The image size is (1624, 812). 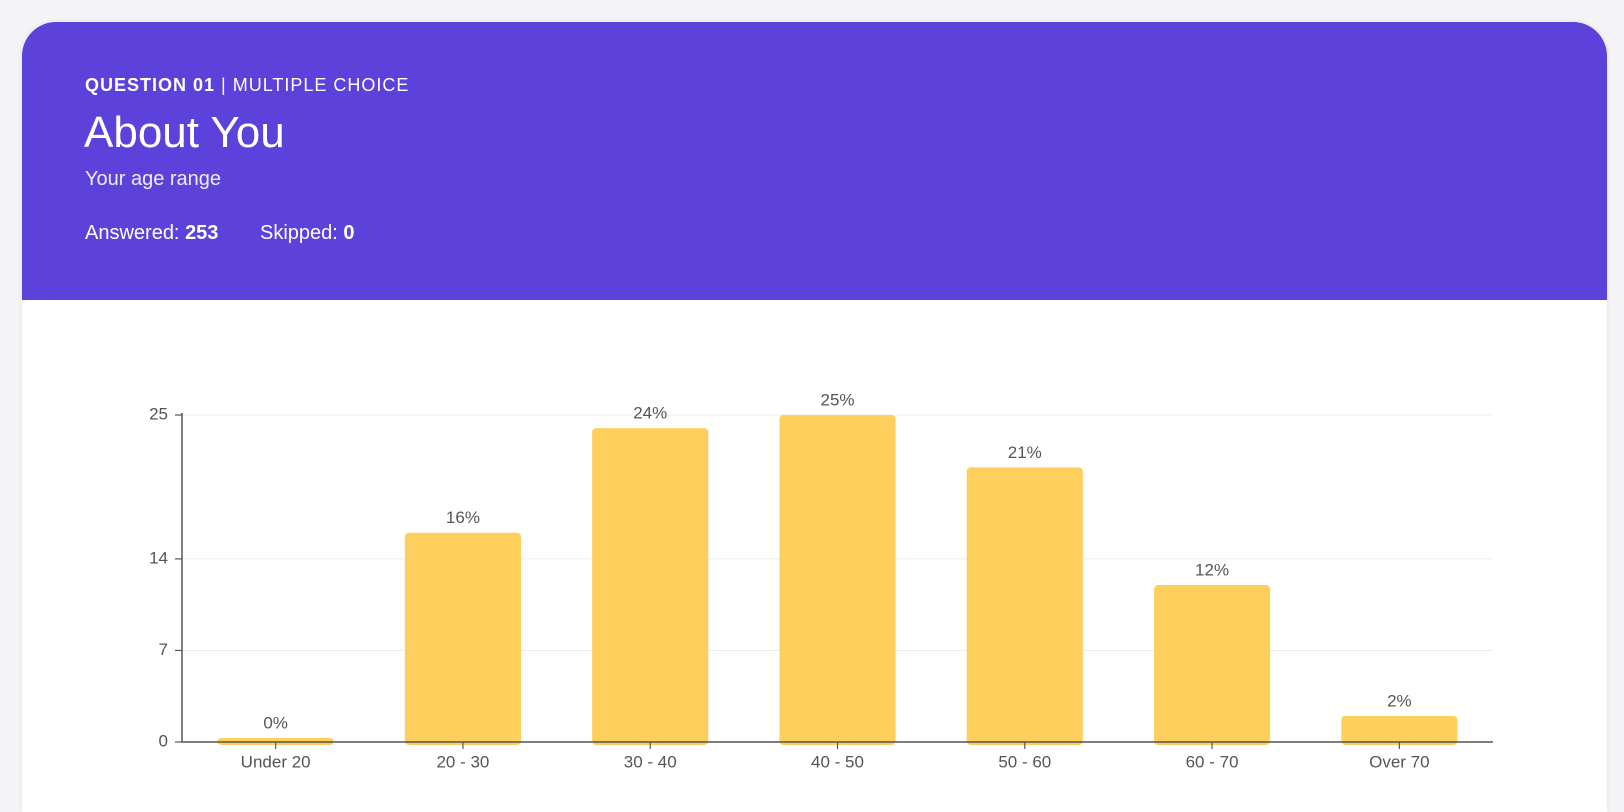 I want to click on skipped-count: 0, so click(x=349, y=233).